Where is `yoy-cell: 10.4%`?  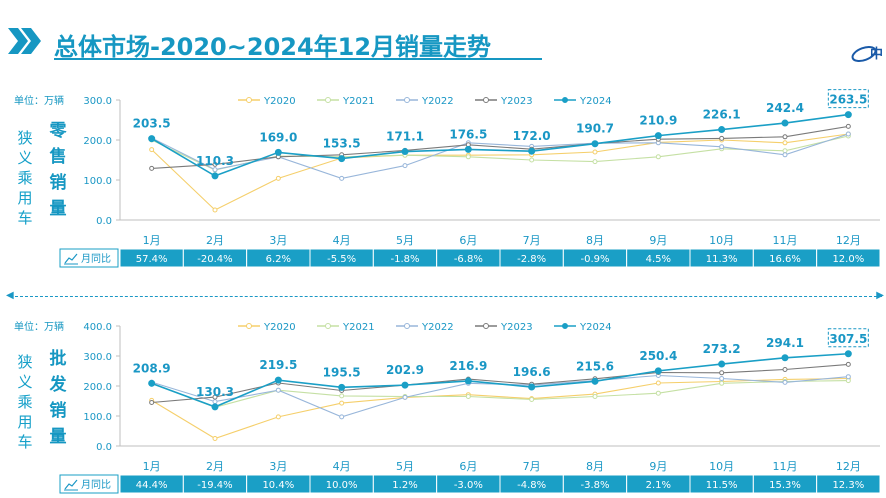 yoy-cell: 10.4% is located at coordinates (278, 484).